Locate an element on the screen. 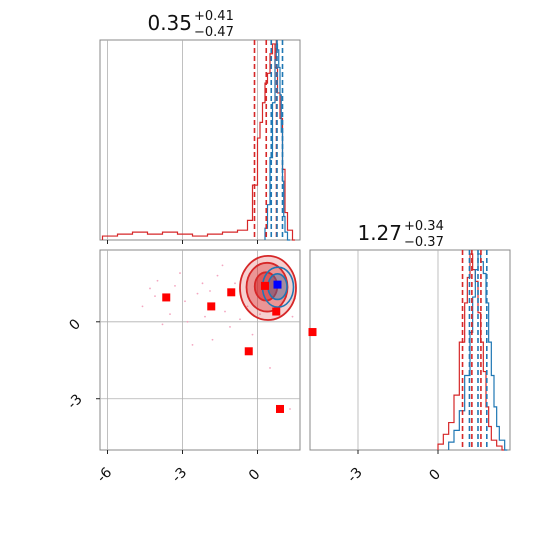 The image size is (550, 550). joint-xtick-label-0: -6 is located at coordinates (104, 475).